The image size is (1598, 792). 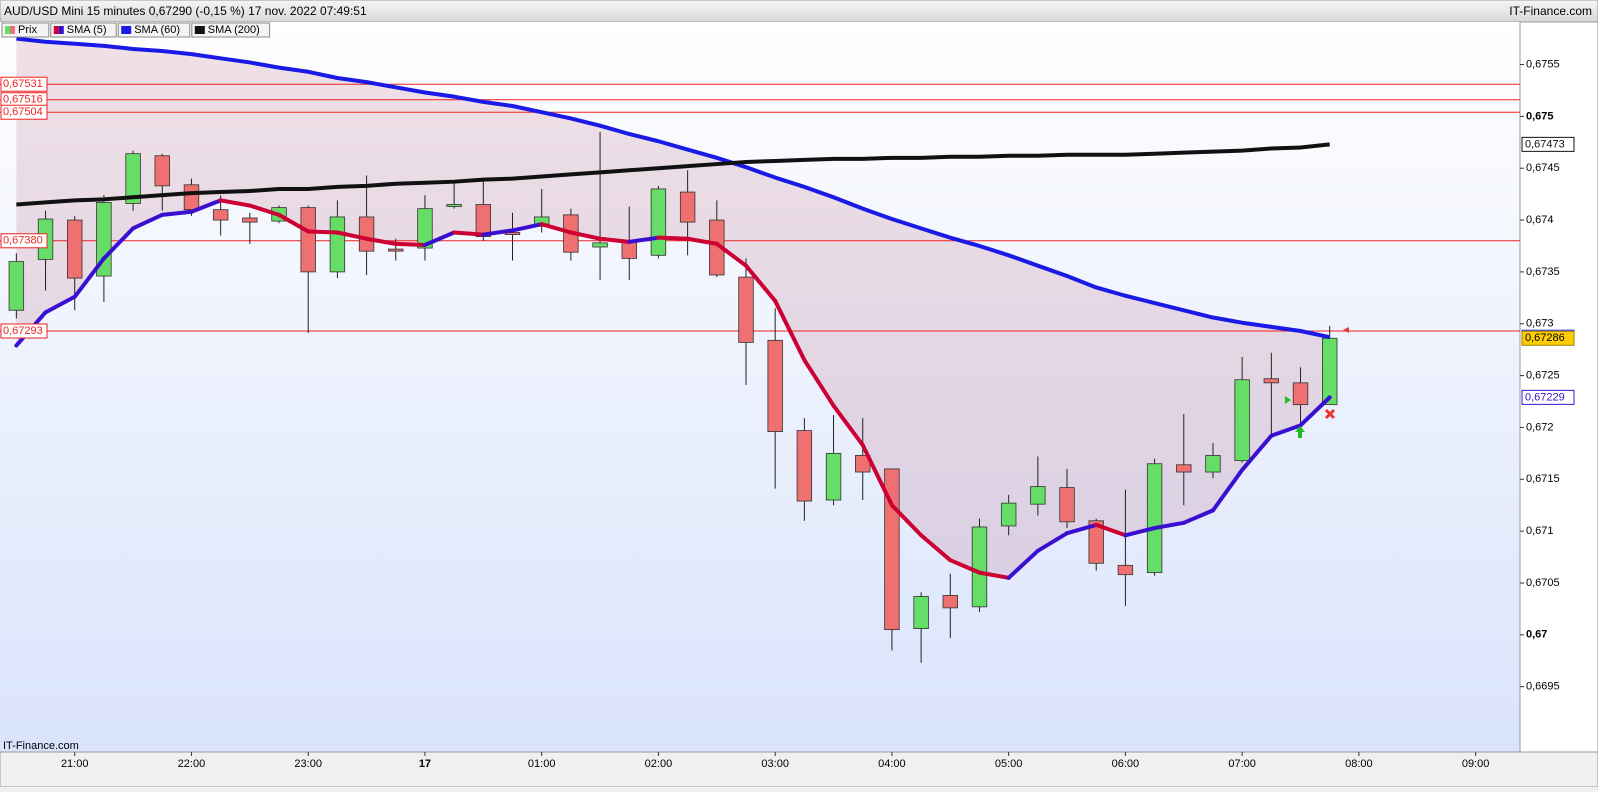 What do you see at coordinates (1540, 531) in the screenshot?
I see `y-tick-label: 0,671` at bounding box center [1540, 531].